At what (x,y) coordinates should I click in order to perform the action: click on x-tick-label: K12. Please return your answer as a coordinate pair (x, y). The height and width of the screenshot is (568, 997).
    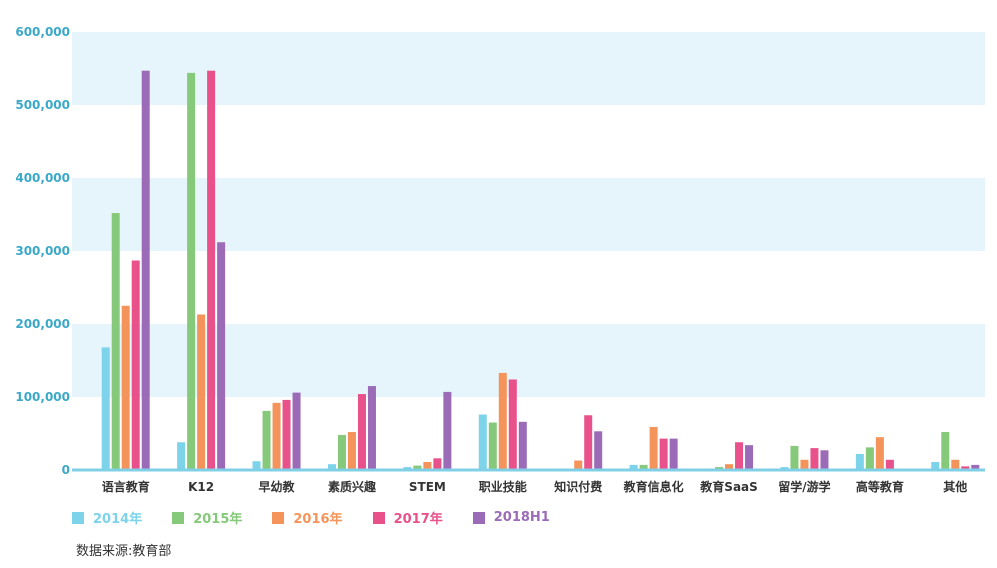
    Looking at the image, I should click on (201, 487).